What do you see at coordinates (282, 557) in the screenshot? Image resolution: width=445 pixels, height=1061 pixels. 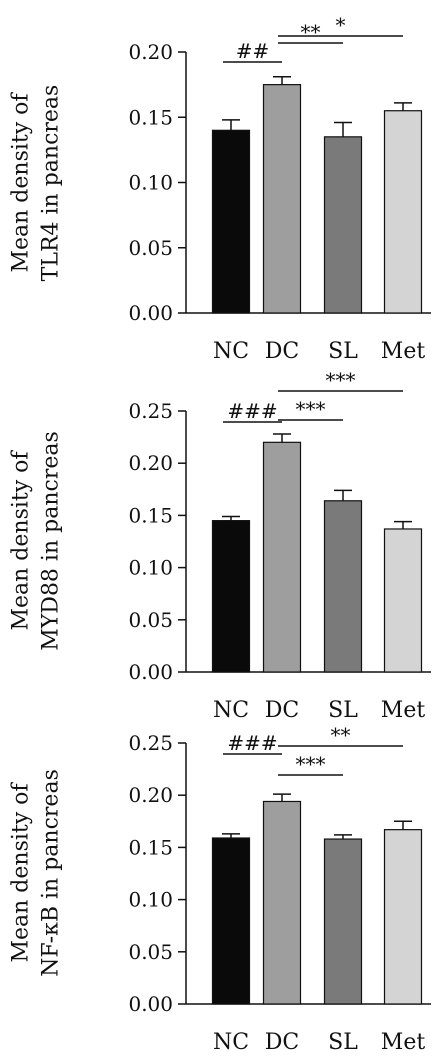 I see `myd88-bar-dc` at bounding box center [282, 557].